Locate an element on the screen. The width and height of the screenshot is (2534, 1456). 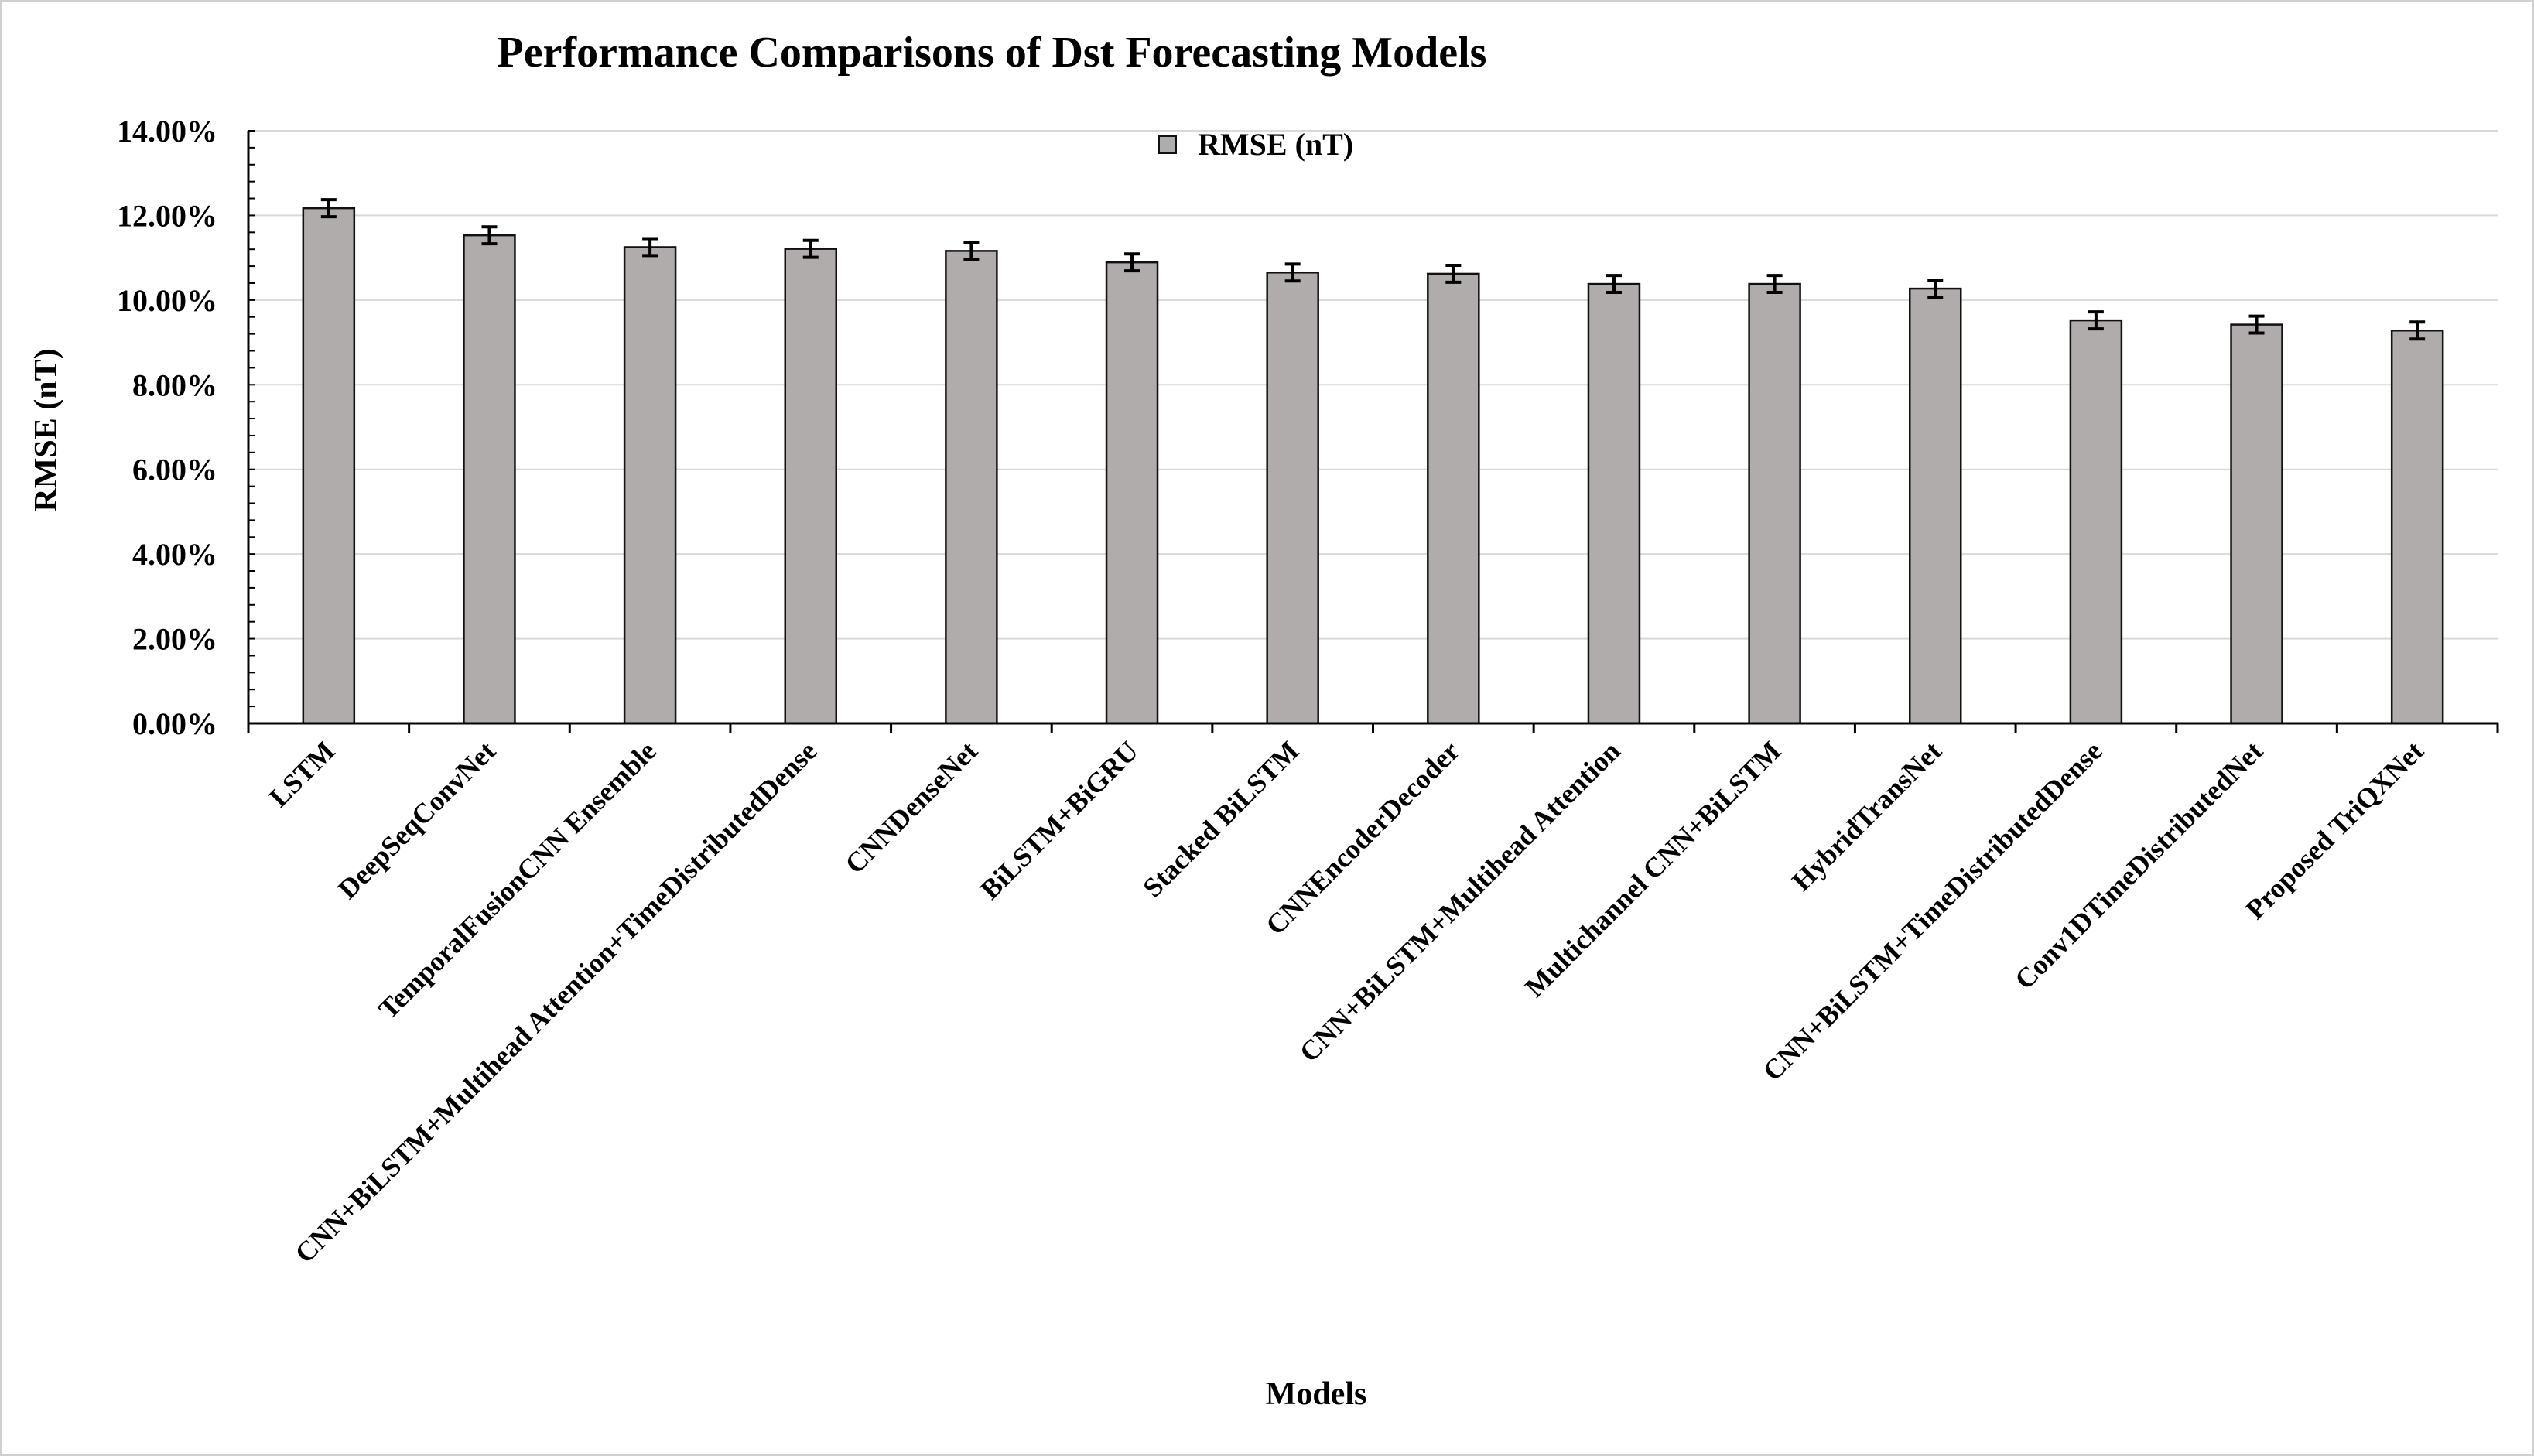
x-axis-title: Models is located at coordinates (1316, 1394).